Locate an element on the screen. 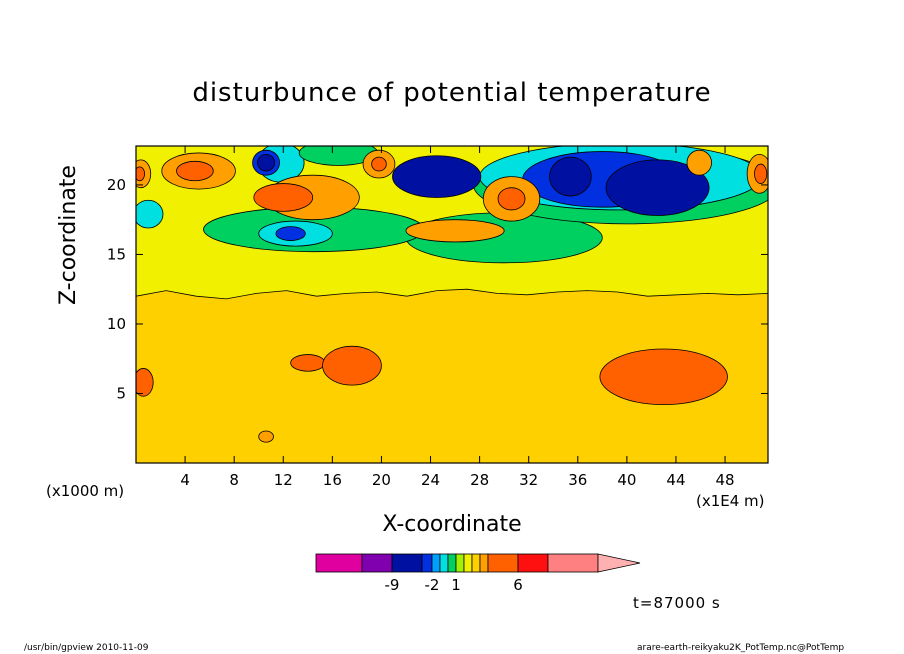 This screenshot has height=654, width=904. colorbar-label: -2 is located at coordinates (432, 585).